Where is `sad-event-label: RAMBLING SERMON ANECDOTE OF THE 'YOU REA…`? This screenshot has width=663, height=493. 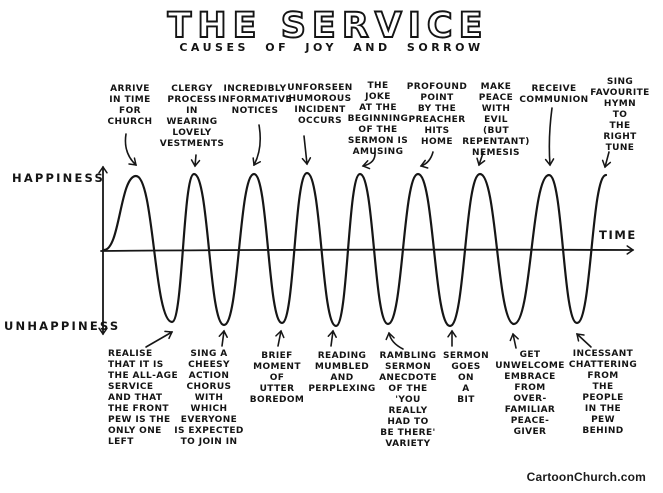 sad-event-label: RAMBLING SERMON ANECDOTE OF THE 'YOU REA… is located at coordinates (408, 400).